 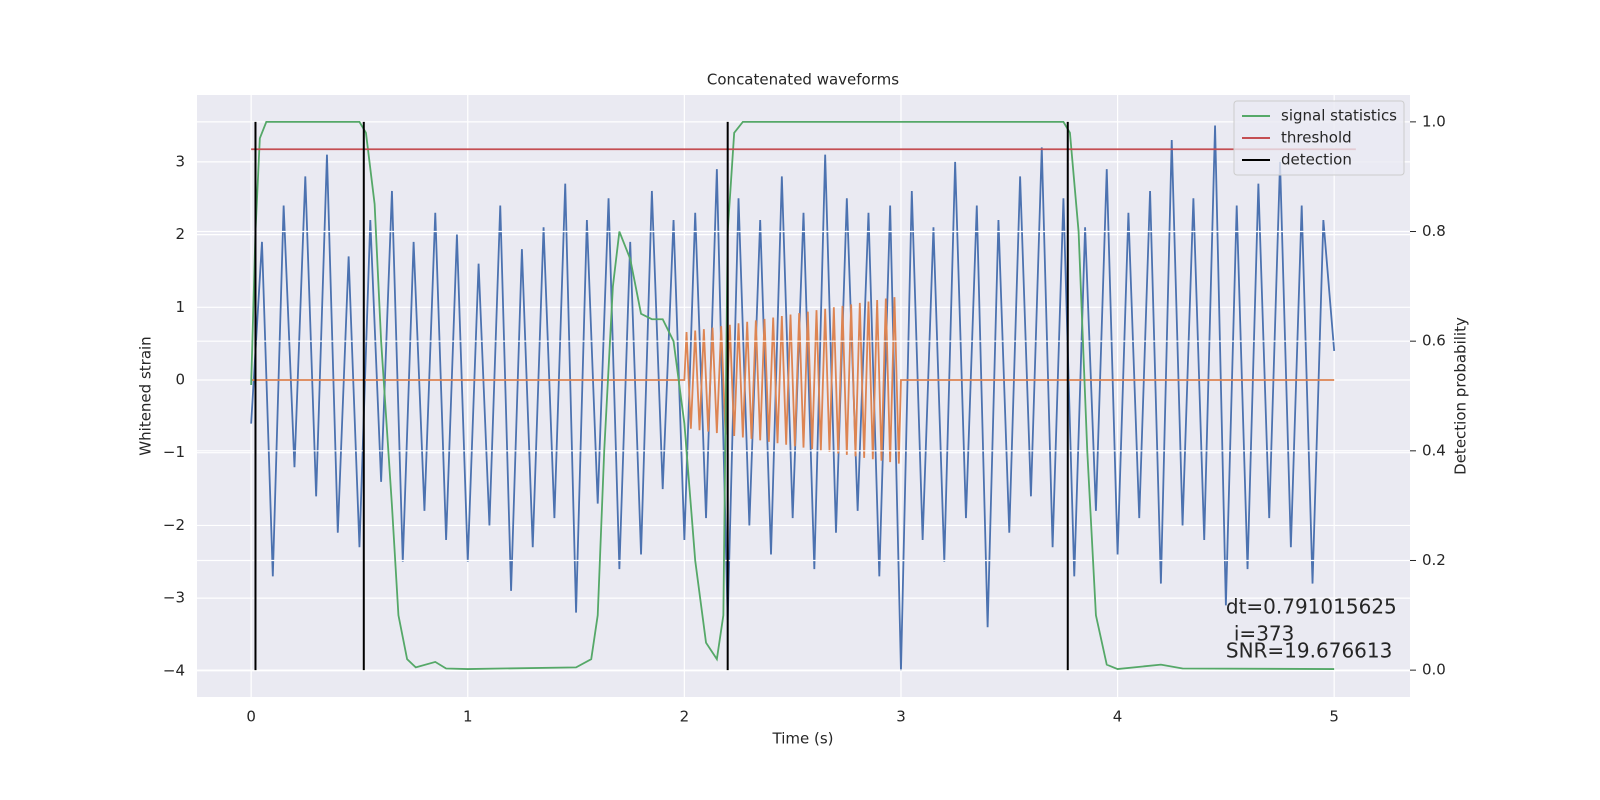 What do you see at coordinates (685, 717) in the screenshot?
I see `x-tick-label: 2` at bounding box center [685, 717].